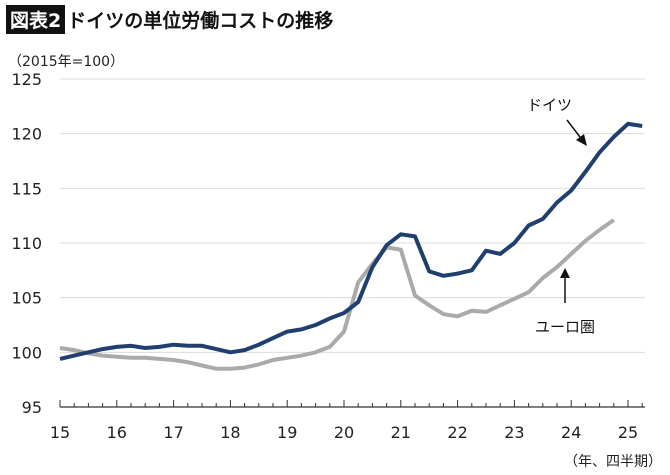  What do you see at coordinates (60, 432) in the screenshot?
I see `x-tick-label: 15` at bounding box center [60, 432].